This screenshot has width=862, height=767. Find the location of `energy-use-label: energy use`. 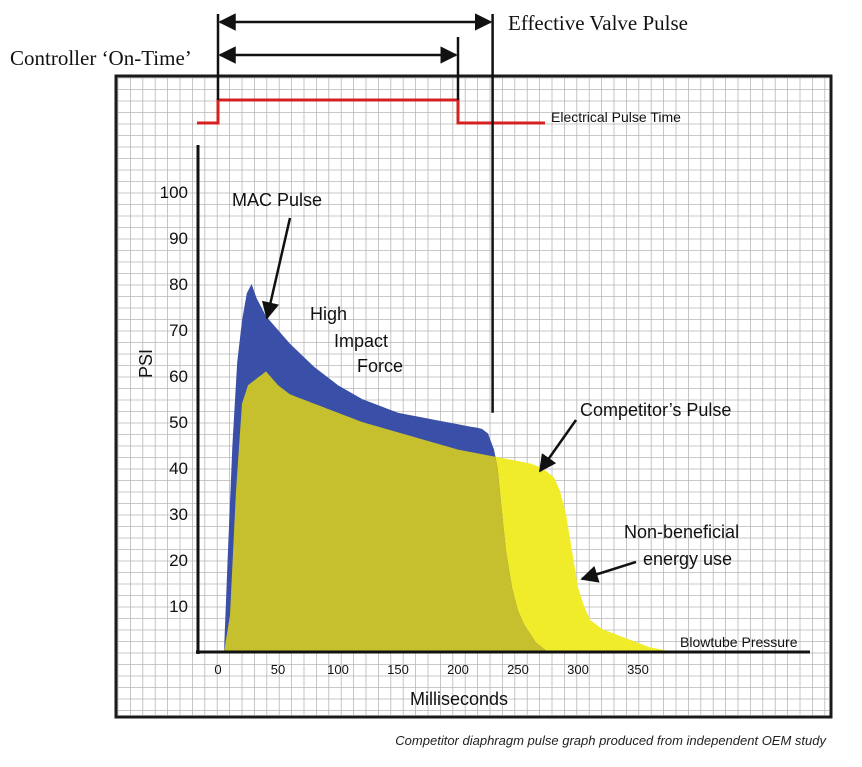

energy-use-label: energy use is located at coordinates (687, 559).